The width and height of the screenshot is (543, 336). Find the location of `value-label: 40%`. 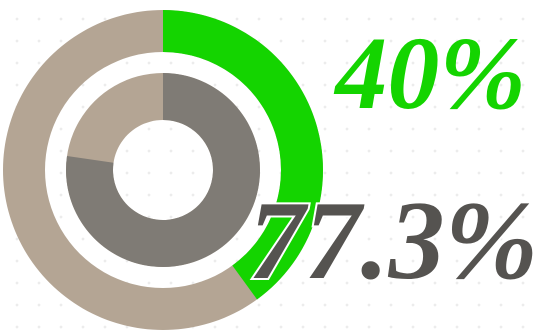

value-label: 40% is located at coordinates (429, 73).